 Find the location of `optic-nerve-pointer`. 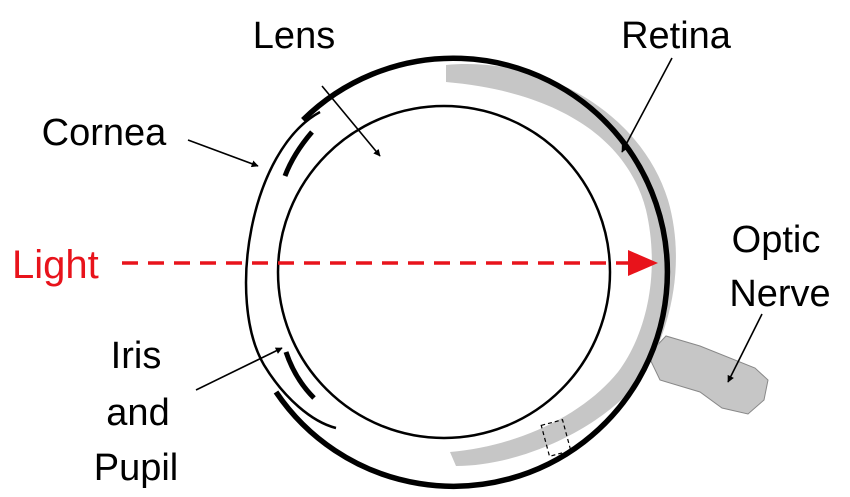

optic-nerve-pointer is located at coordinates (745, 348).